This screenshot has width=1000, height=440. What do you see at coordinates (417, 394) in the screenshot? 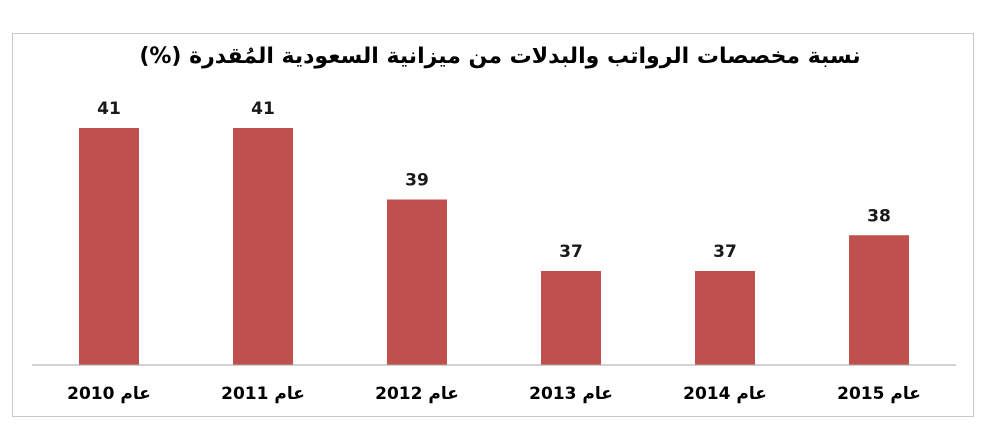
I see `category-label-2: عام 2012` at bounding box center [417, 394].